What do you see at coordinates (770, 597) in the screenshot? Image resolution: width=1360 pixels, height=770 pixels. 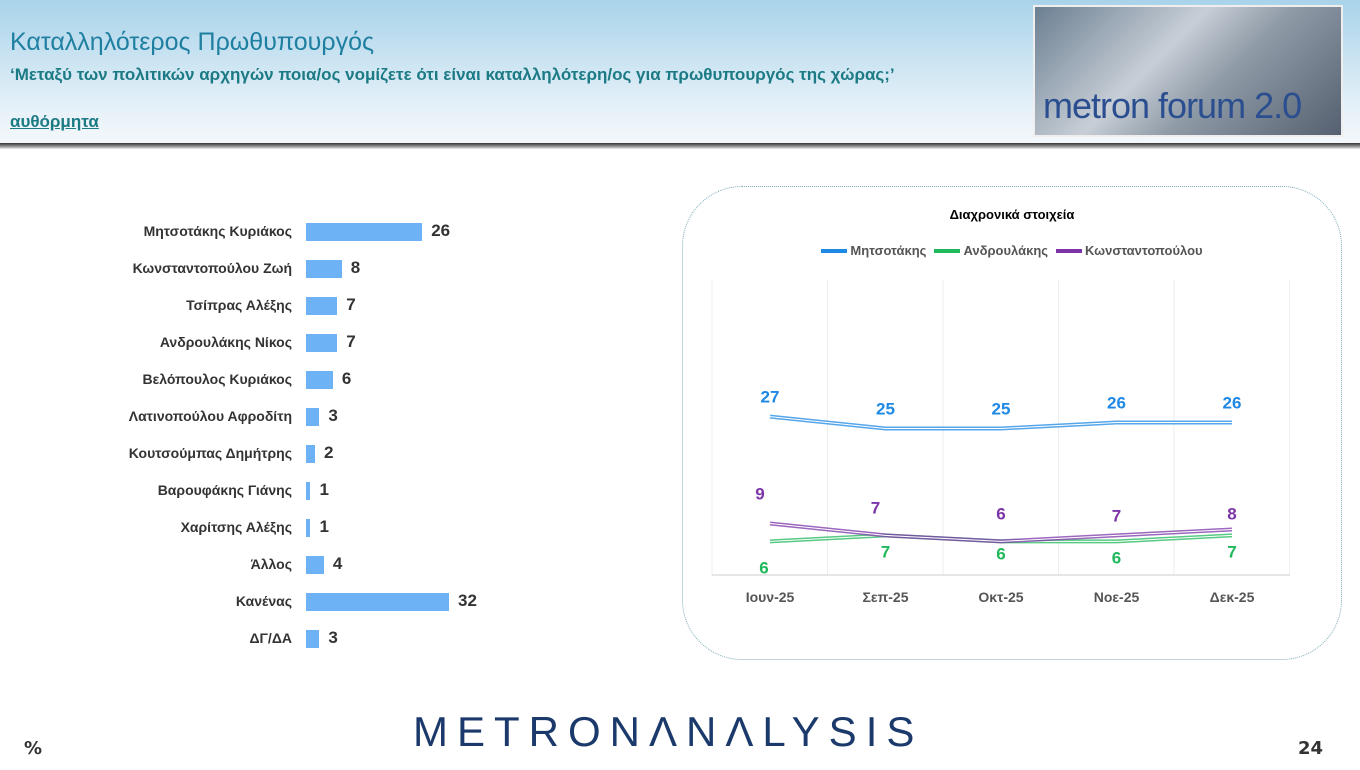 I see `x-tick-label: Ιουν-25` at bounding box center [770, 597].